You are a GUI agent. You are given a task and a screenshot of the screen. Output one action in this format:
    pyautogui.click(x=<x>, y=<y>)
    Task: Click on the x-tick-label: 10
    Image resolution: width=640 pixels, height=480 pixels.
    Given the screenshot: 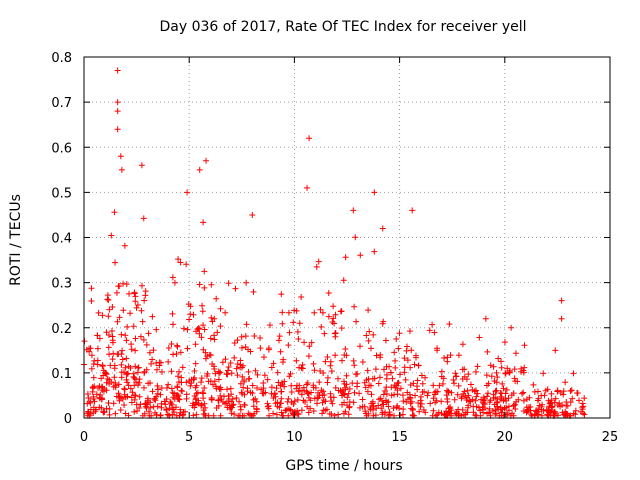 What is the action you would take?
    pyautogui.click(x=294, y=437)
    